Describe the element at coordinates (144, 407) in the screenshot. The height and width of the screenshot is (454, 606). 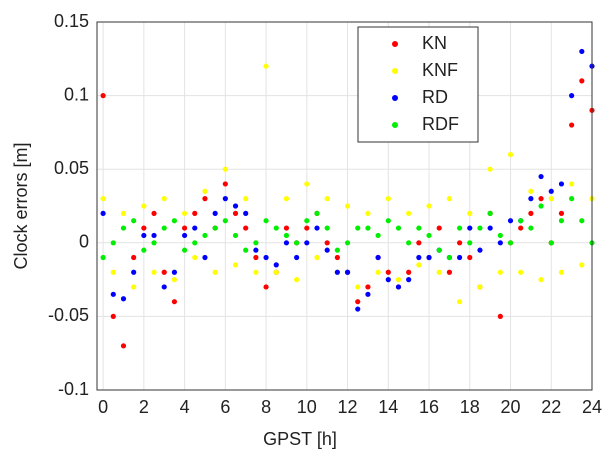
I see `x-tick-label: 2` at that location.